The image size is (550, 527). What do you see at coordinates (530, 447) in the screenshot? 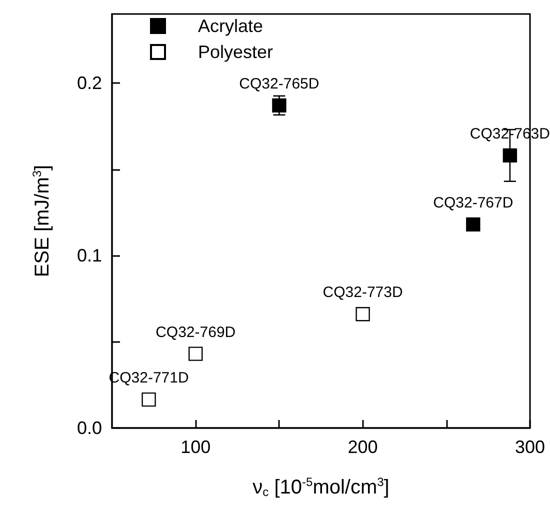
I see `x-tick-label: 300` at bounding box center [530, 447].